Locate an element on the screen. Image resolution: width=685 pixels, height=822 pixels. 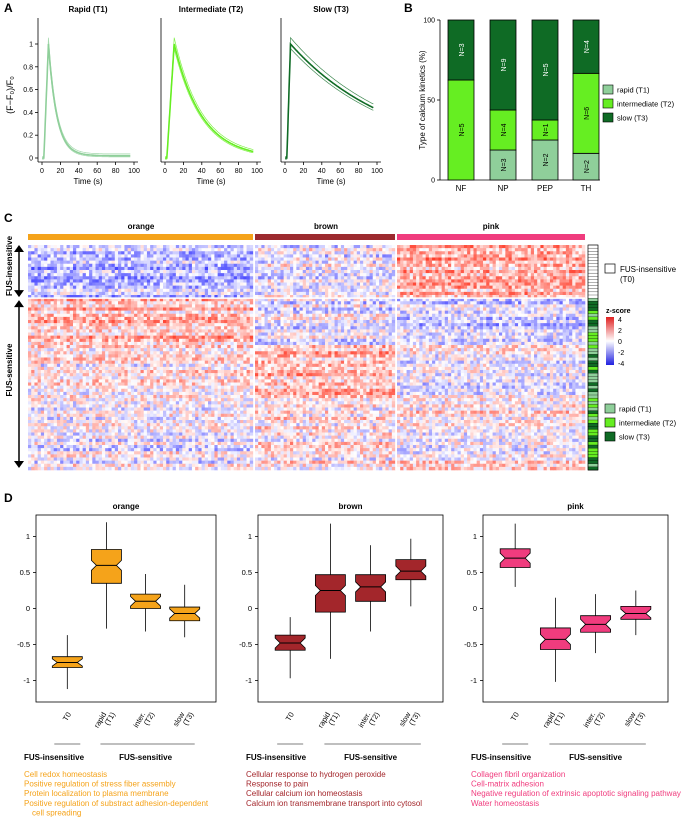
bar-n-label: N=9 is located at coordinates (504, 64).